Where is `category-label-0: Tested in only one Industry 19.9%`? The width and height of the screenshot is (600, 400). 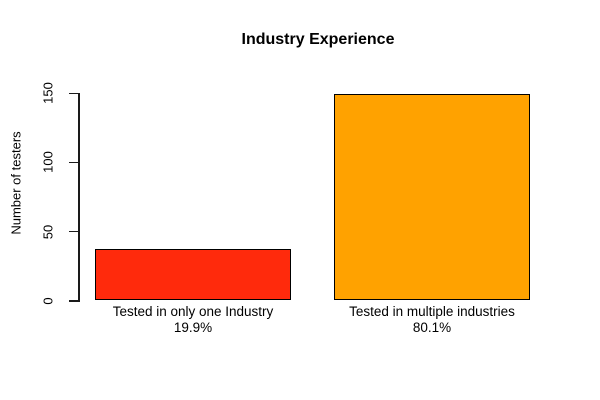
category-label-0: Tested in only one Industry 19.9% is located at coordinates (193, 320).